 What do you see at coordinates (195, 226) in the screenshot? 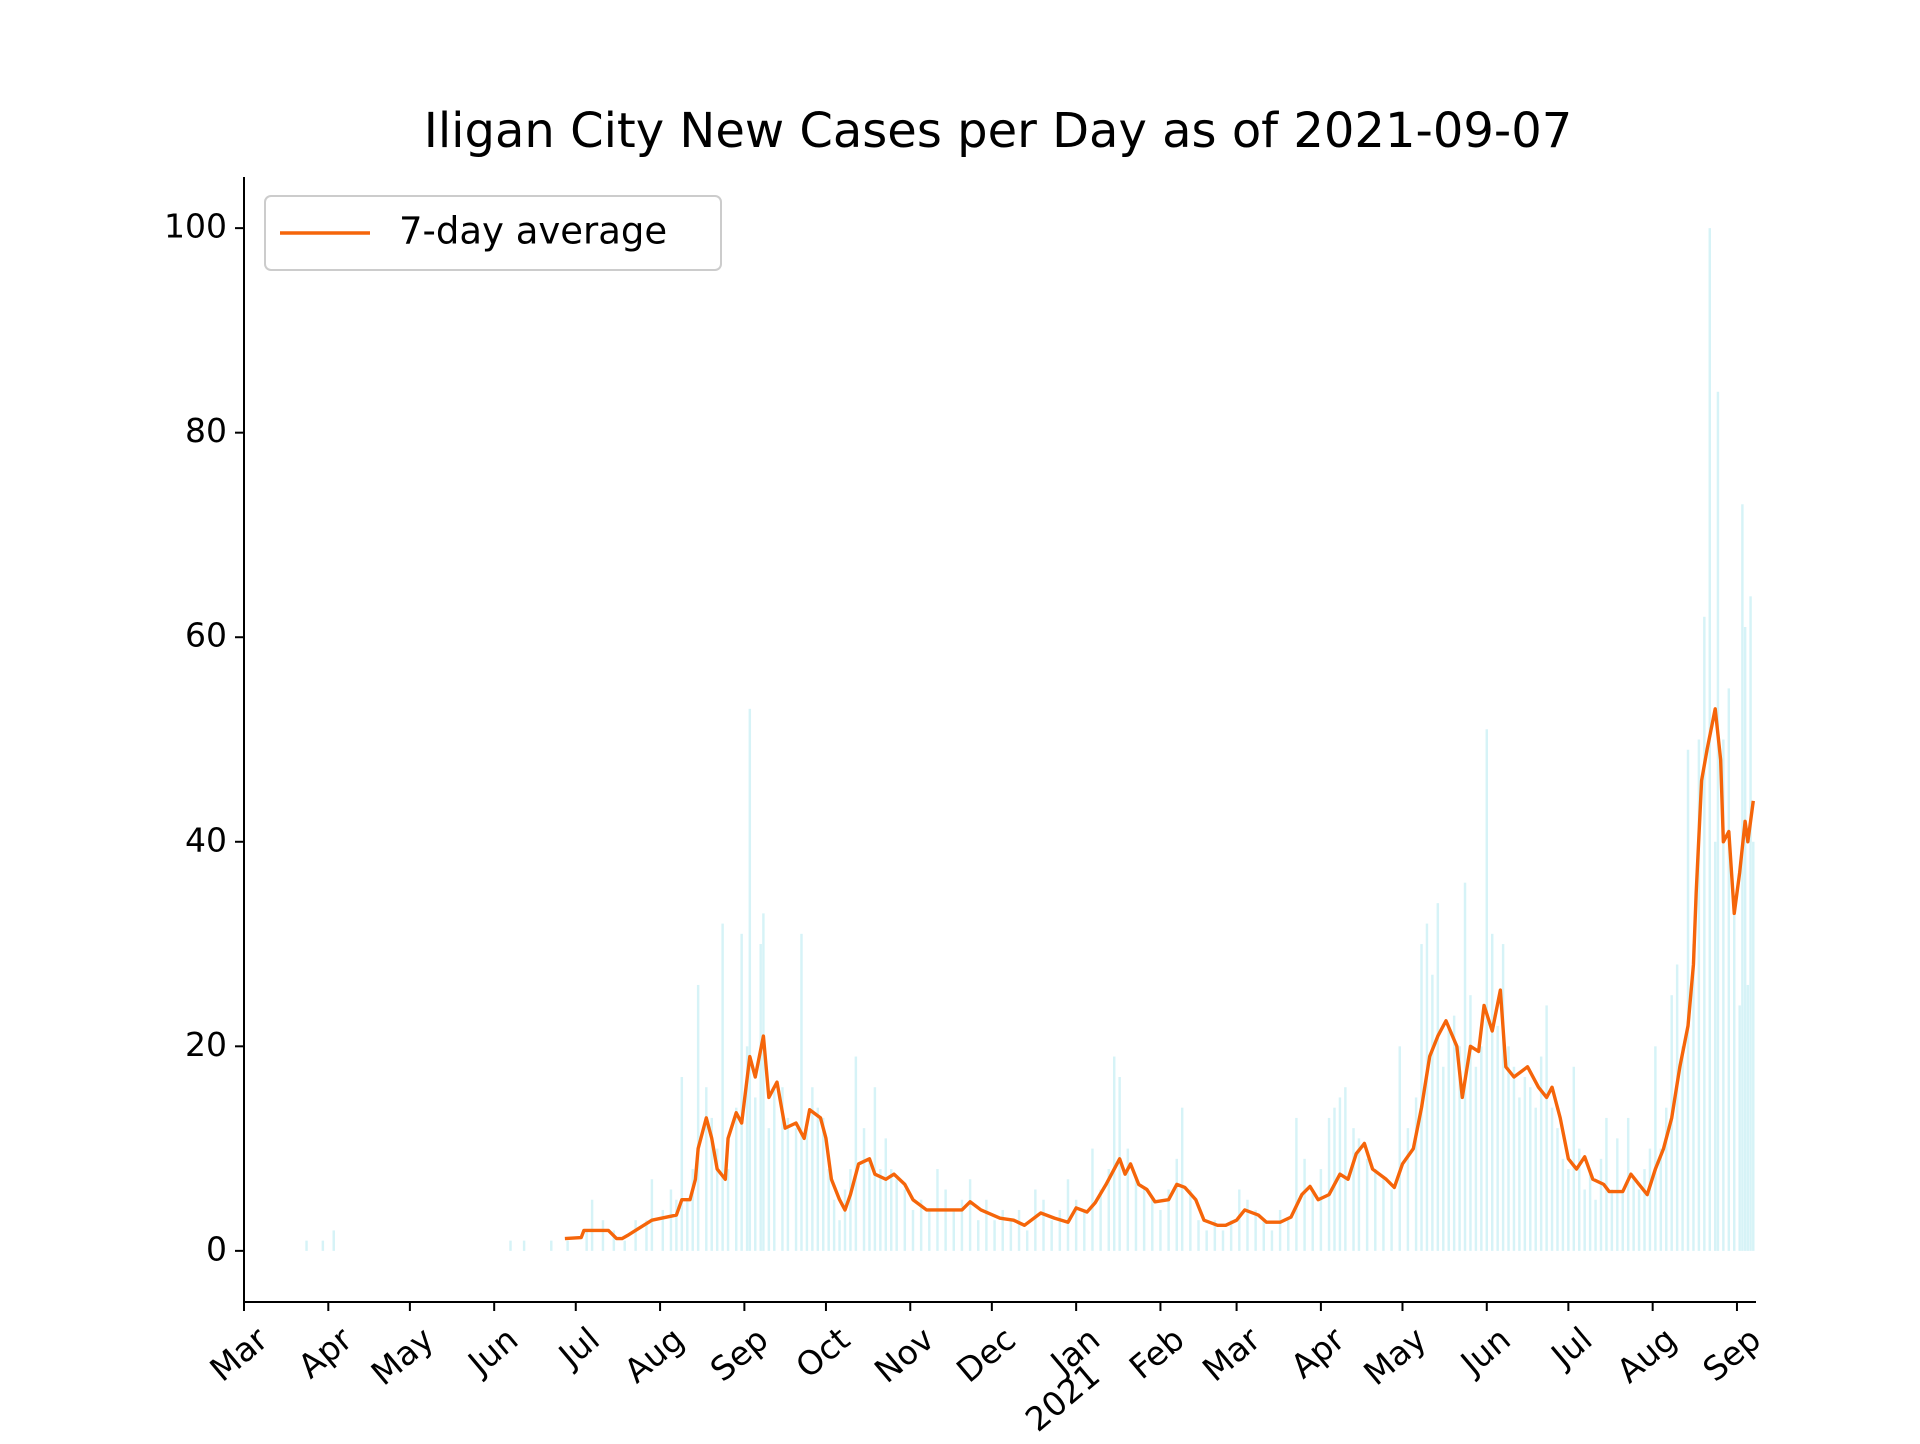
I see `y-tick-label: 100` at bounding box center [195, 226].